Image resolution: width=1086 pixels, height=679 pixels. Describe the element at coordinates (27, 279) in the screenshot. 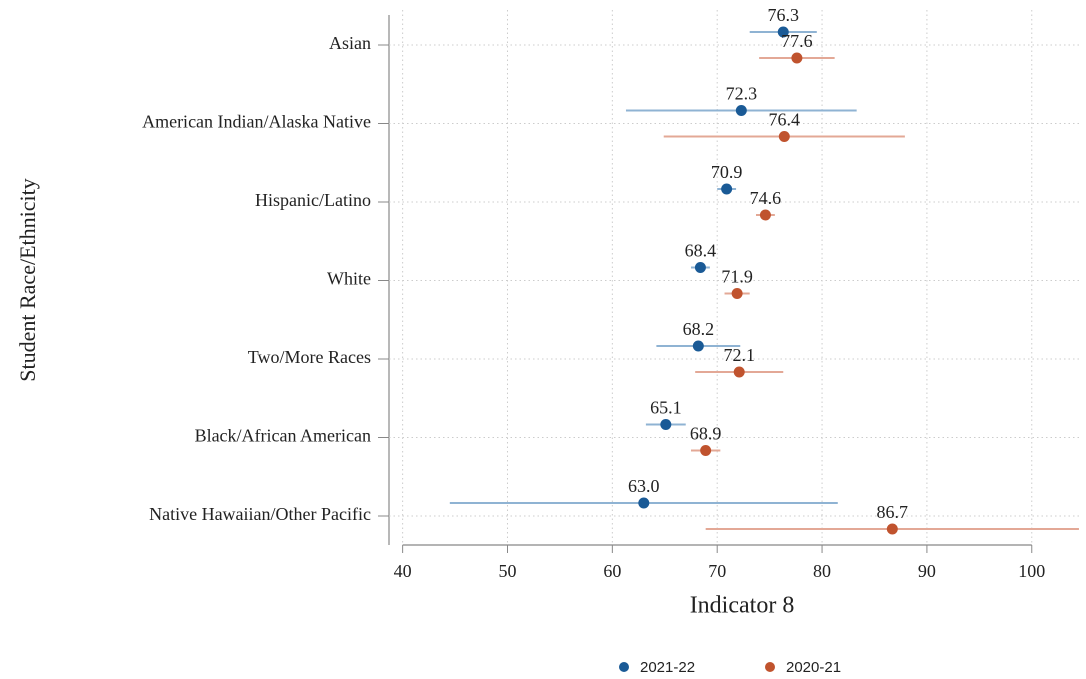

I see `y-axis-title: Student Race/Ethnicity` at that location.